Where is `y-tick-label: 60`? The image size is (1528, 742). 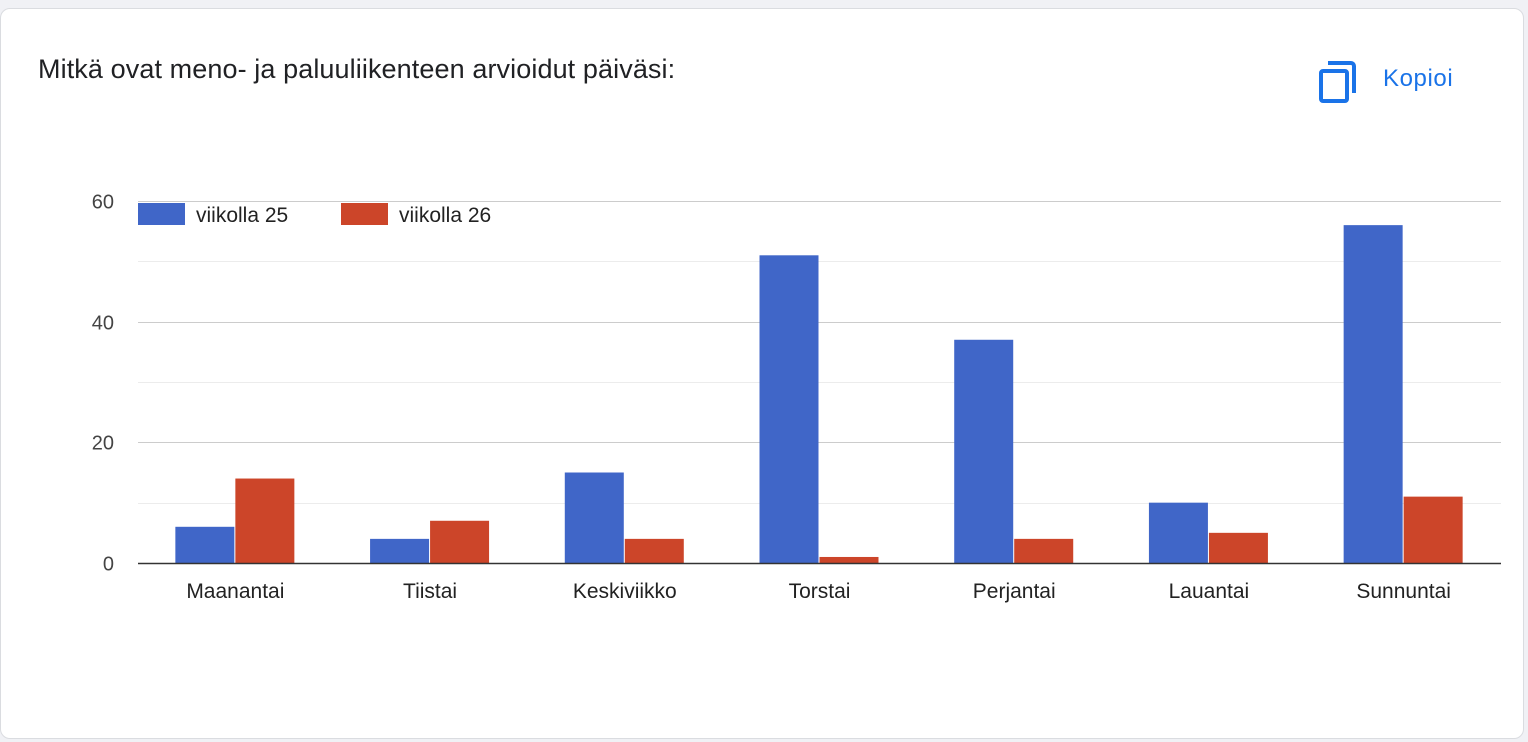
y-tick-label: 60 is located at coordinates (103, 203).